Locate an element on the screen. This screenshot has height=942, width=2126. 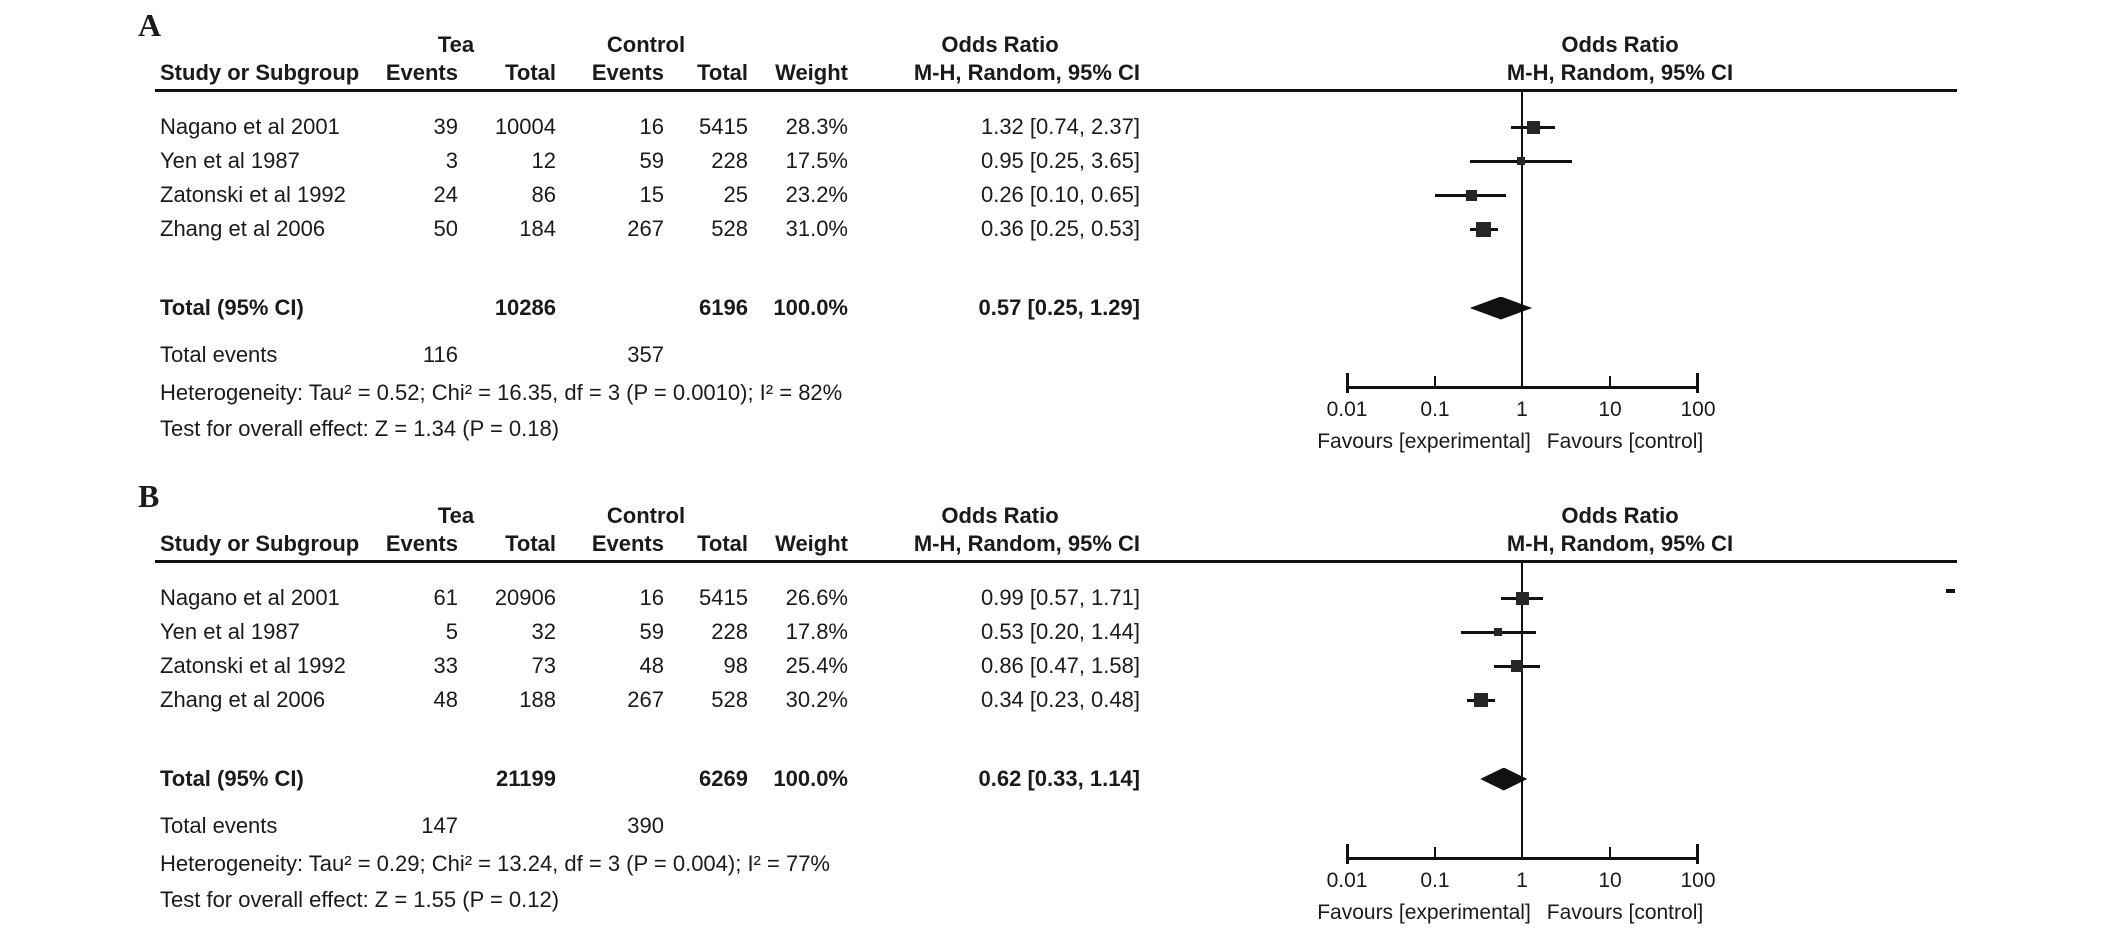
ctrl-events-cell: 59 is located at coordinates (651, 160).